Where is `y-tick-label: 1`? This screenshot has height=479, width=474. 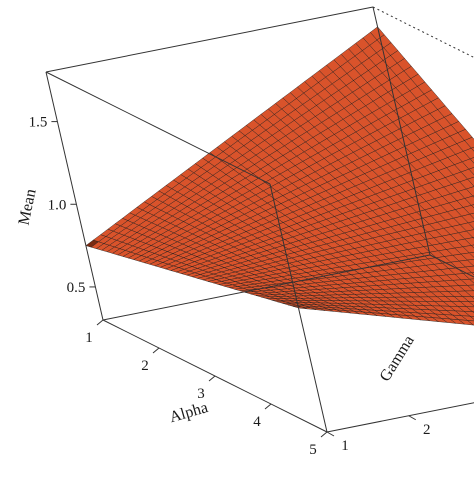 y-tick-label: 1 is located at coordinates (345, 446).